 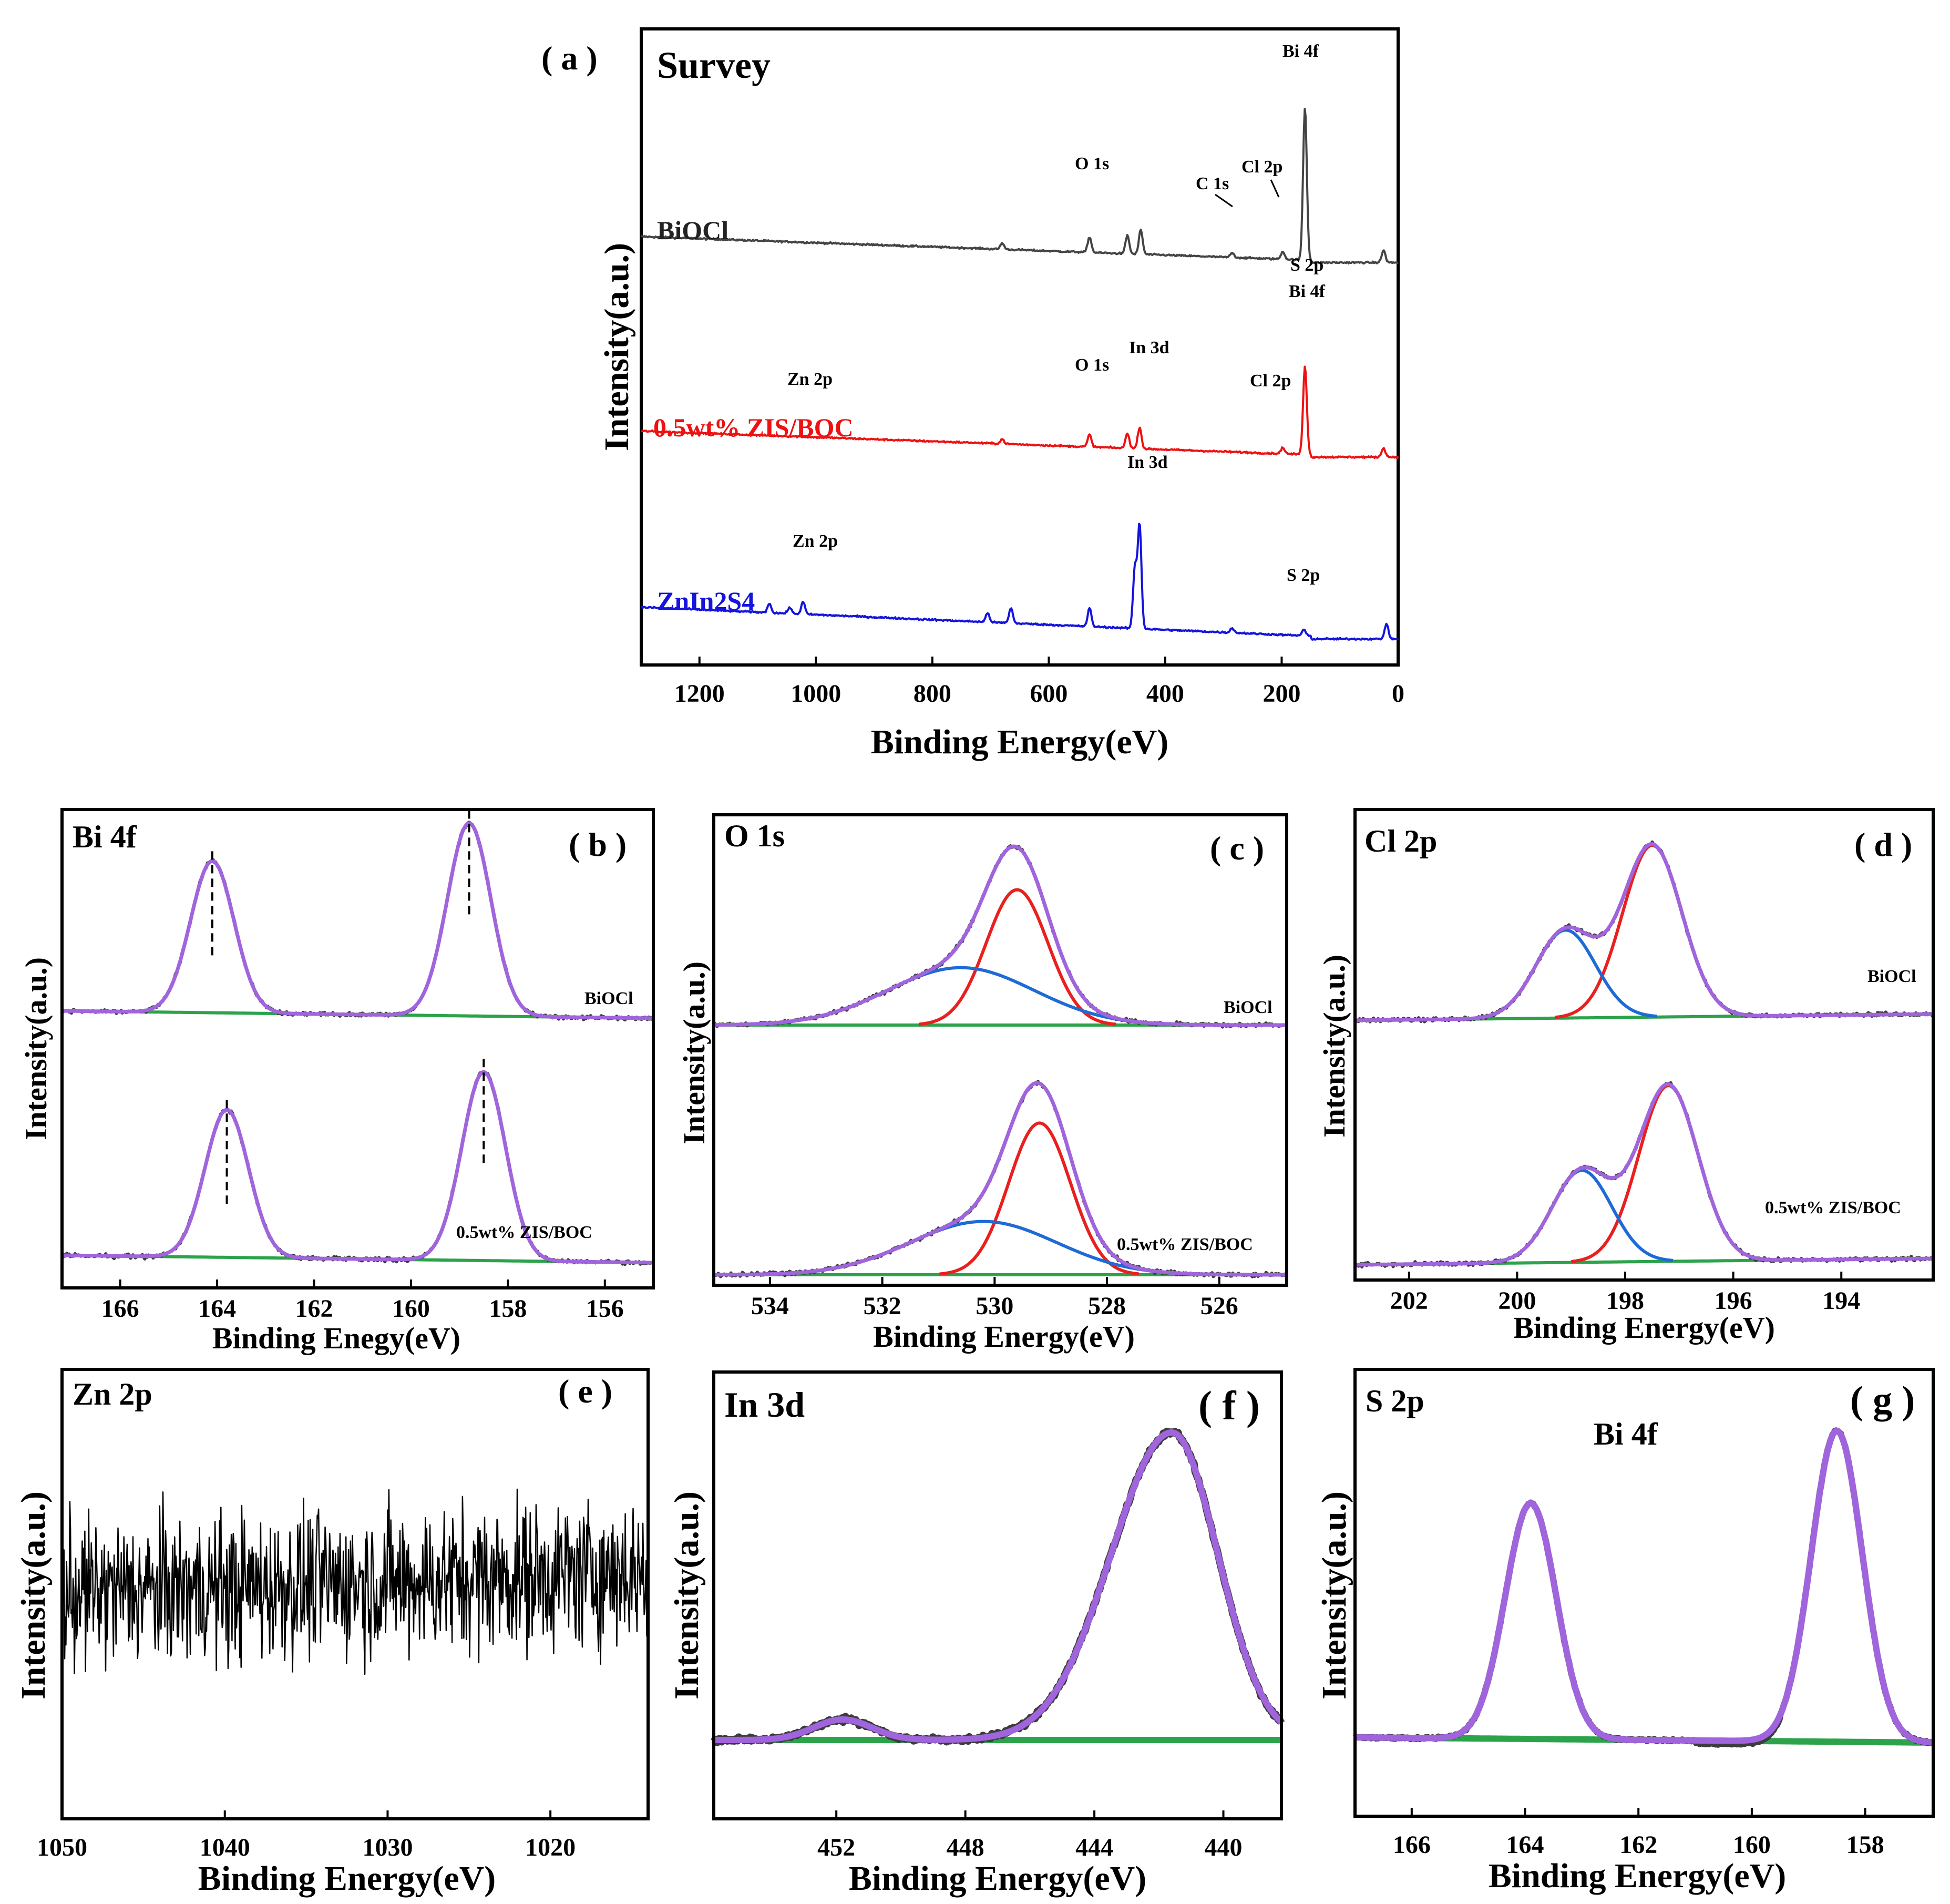 I want to click on b-raw-bioci, so click(x=358, y=921).